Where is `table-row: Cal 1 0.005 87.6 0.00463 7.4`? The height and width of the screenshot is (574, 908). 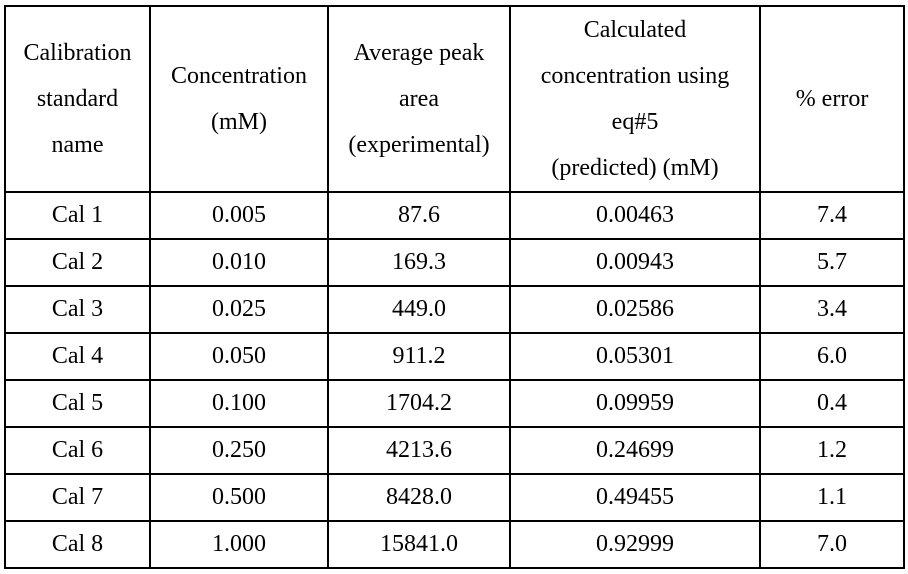 table-row: Cal 1 0.005 87.6 0.00463 7.4 is located at coordinates (454, 215).